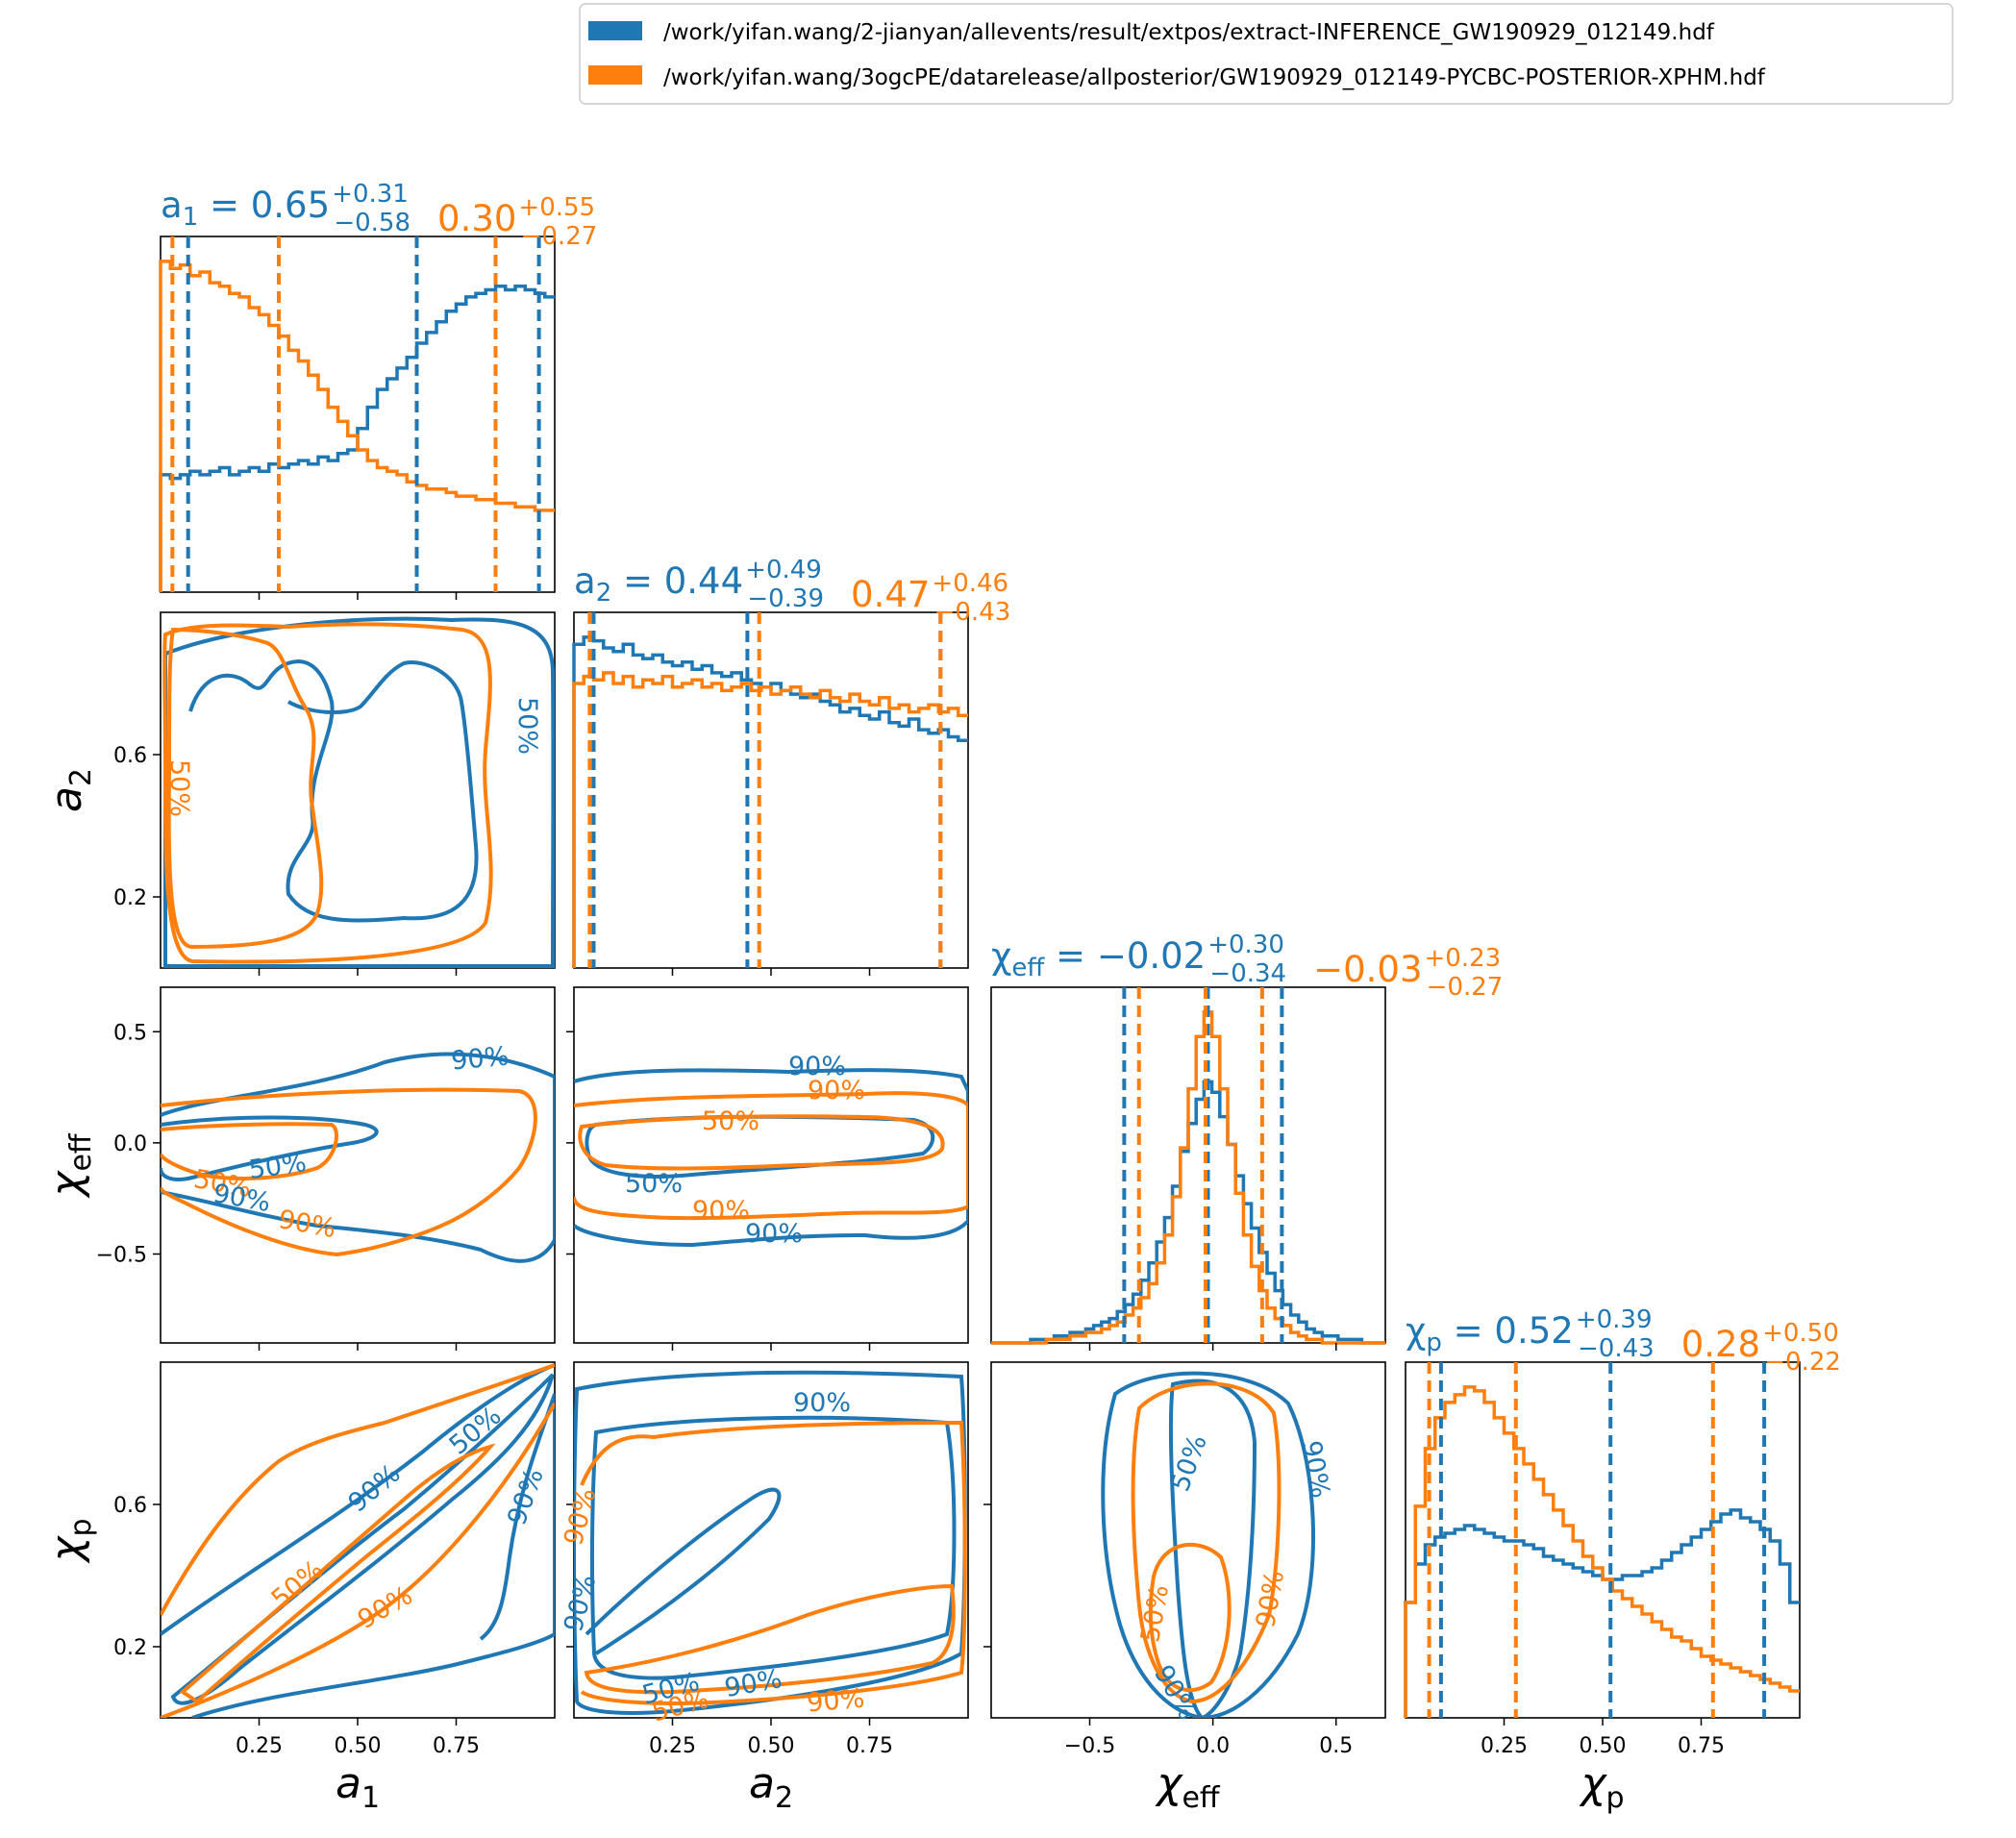 This screenshot has width=2016, height=1838. I want to click on contours-a2-chieff, so click(771, 1158).